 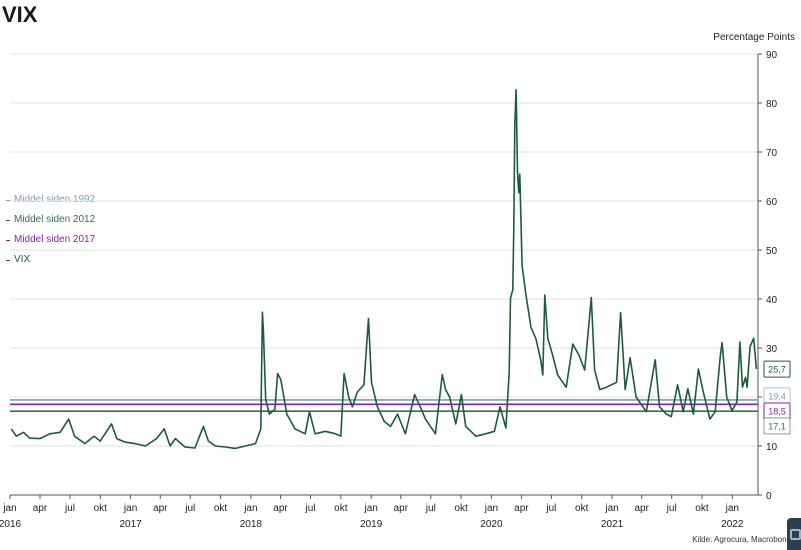 What do you see at coordinates (772, 153) in the screenshot?
I see `y-tick-label: 70` at bounding box center [772, 153].